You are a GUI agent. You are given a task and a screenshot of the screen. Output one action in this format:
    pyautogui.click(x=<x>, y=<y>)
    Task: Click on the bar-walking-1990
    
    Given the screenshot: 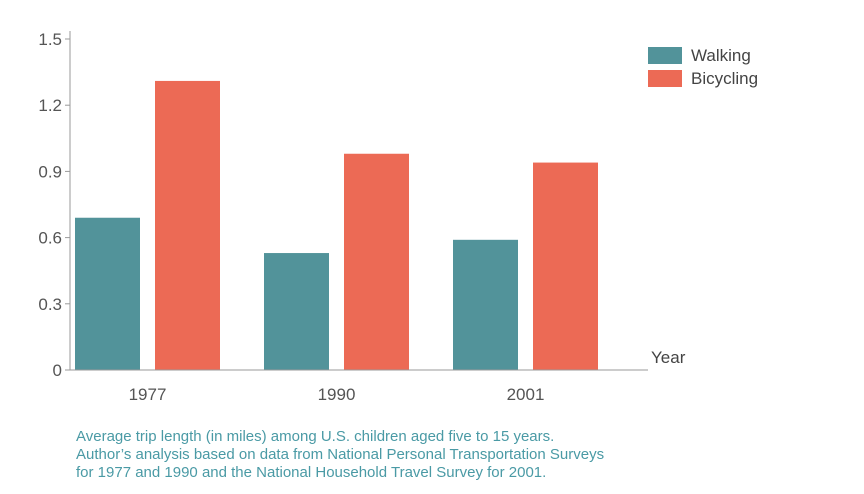 What is the action you would take?
    pyautogui.click(x=296, y=311)
    